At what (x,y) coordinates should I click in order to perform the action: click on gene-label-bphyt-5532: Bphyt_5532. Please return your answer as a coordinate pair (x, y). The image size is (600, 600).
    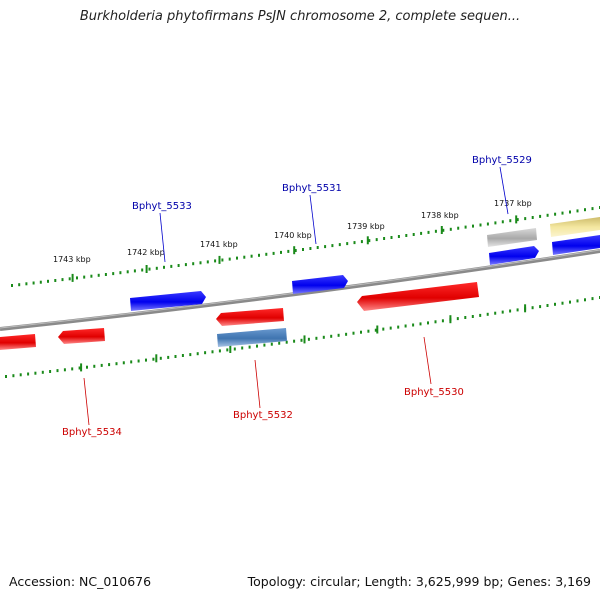
    Looking at the image, I should click on (263, 415).